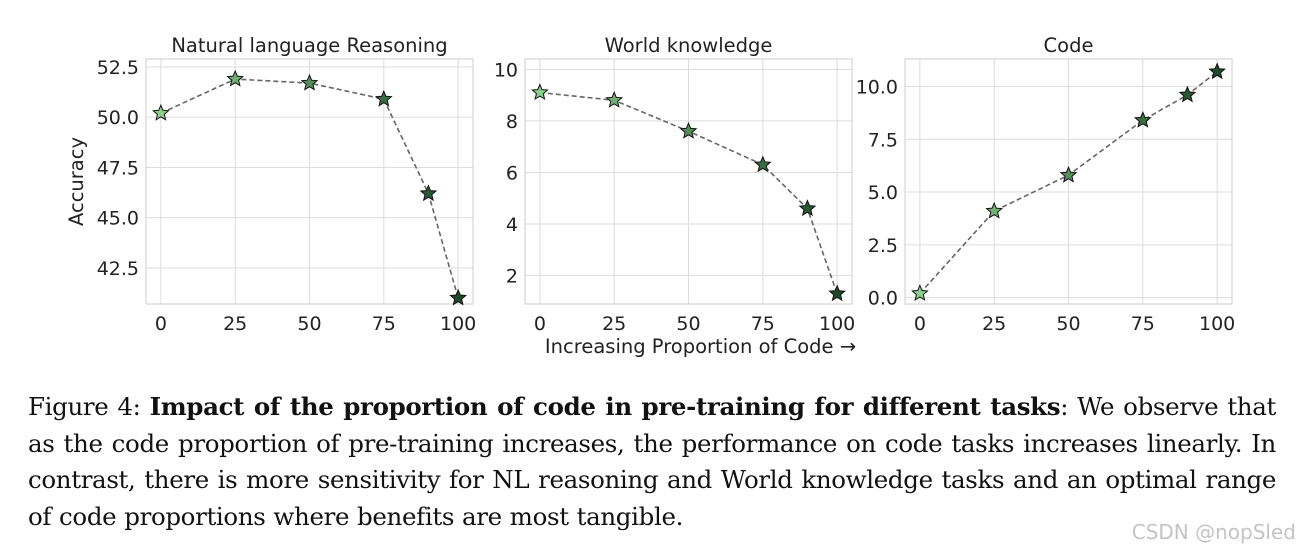  What do you see at coordinates (883, 193) in the screenshot?
I see `y-tick-label: 5.0` at bounding box center [883, 193].